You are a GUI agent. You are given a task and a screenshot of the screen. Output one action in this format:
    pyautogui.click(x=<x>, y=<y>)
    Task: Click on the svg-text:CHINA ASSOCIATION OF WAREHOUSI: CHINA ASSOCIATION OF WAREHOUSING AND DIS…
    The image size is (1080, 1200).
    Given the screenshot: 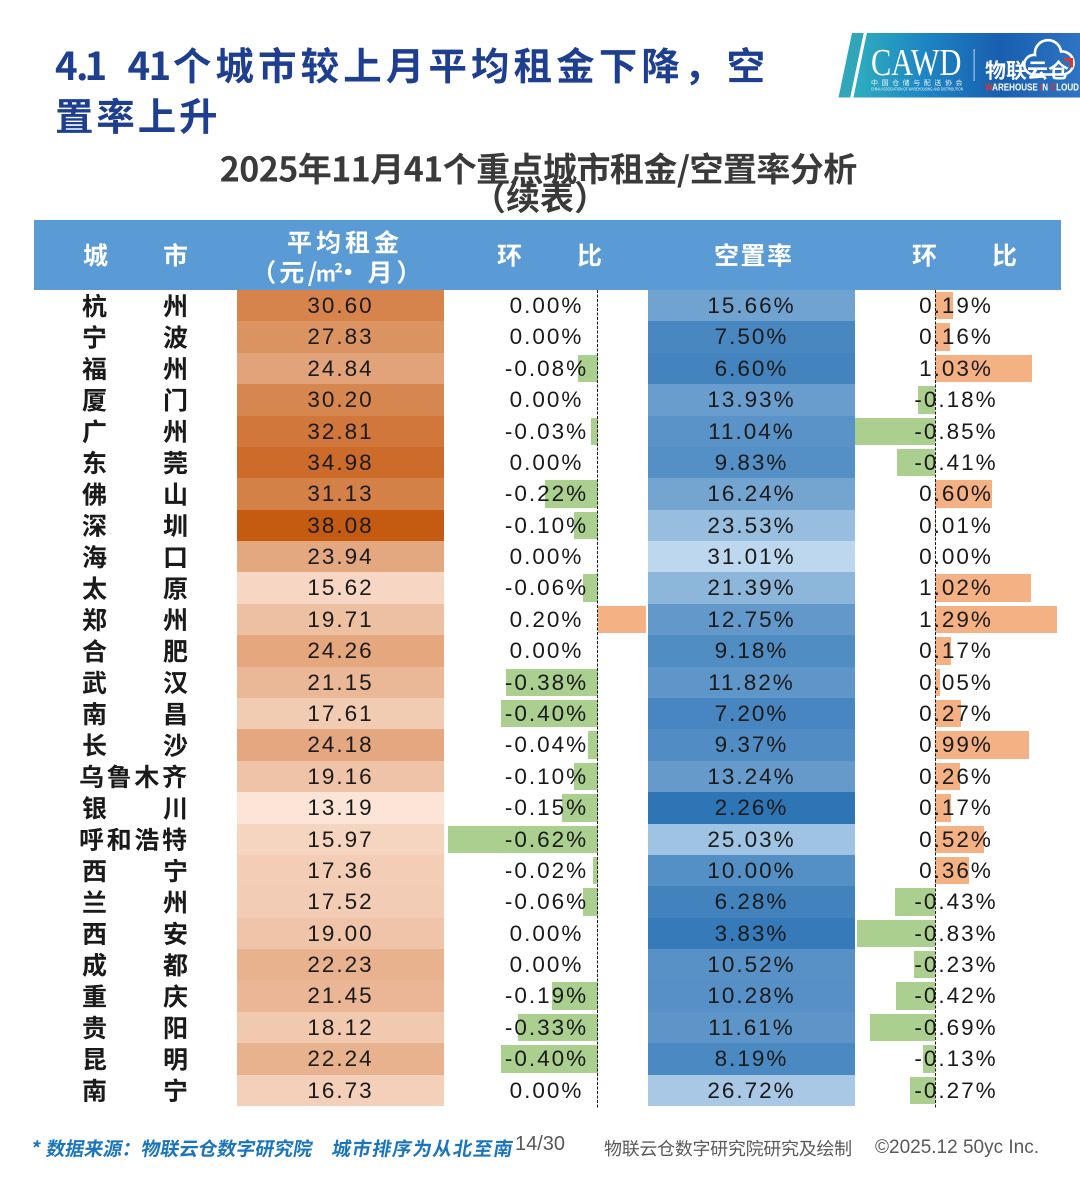 What is the action you would take?
    pyautogui.click(x=917, y=89)
    